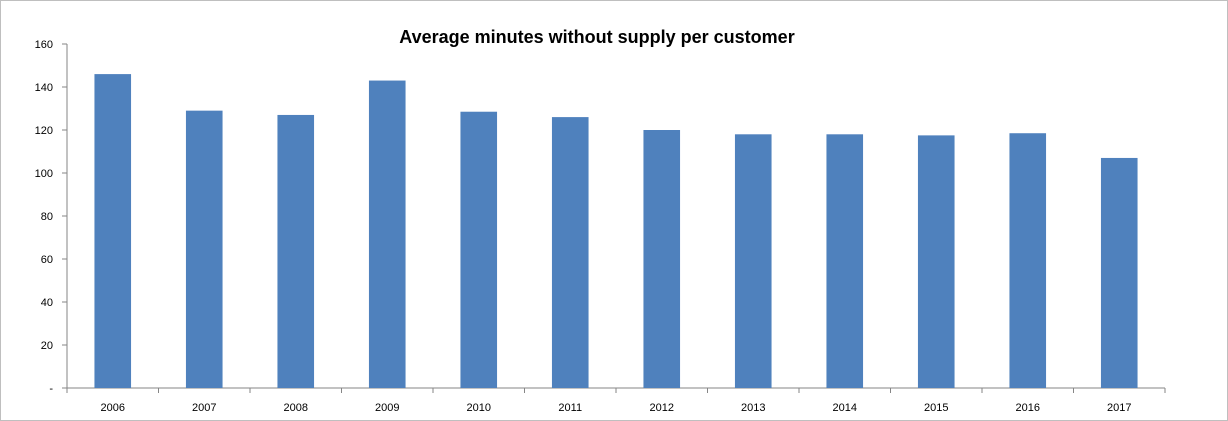 The image size is (1228, 421). What do you see at coordinates (44, 88) in the screenshot?
I see `y-tick-label: 140` at bounding box center [44, 88].